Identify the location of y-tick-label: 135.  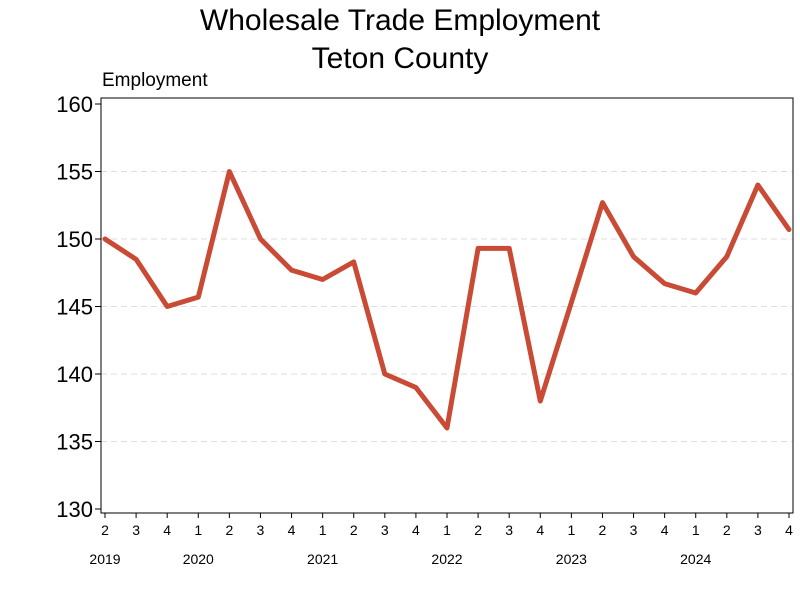
(74, 442).